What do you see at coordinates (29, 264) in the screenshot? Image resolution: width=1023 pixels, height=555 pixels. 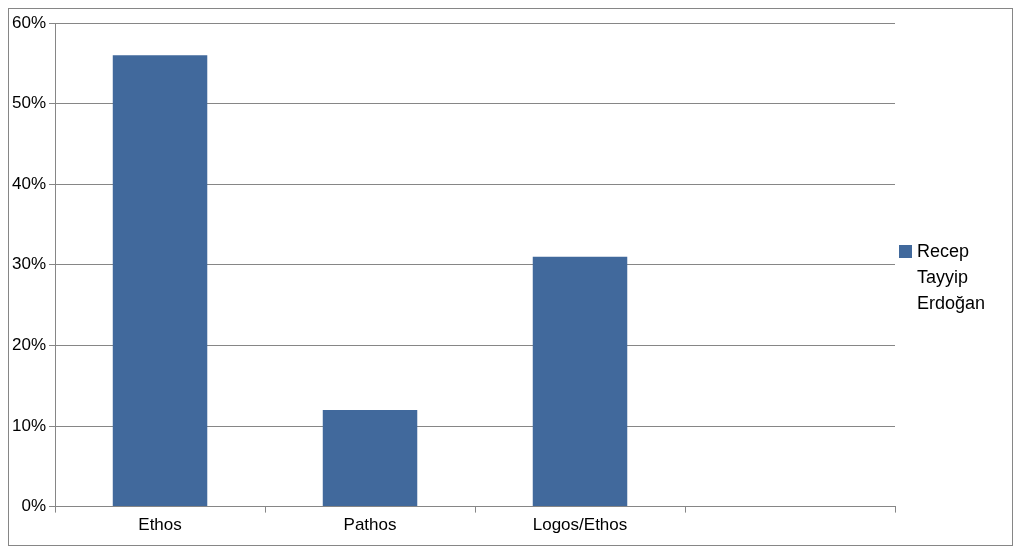 I see `y-tick-label: 30%` at bounding box center [29, 264].